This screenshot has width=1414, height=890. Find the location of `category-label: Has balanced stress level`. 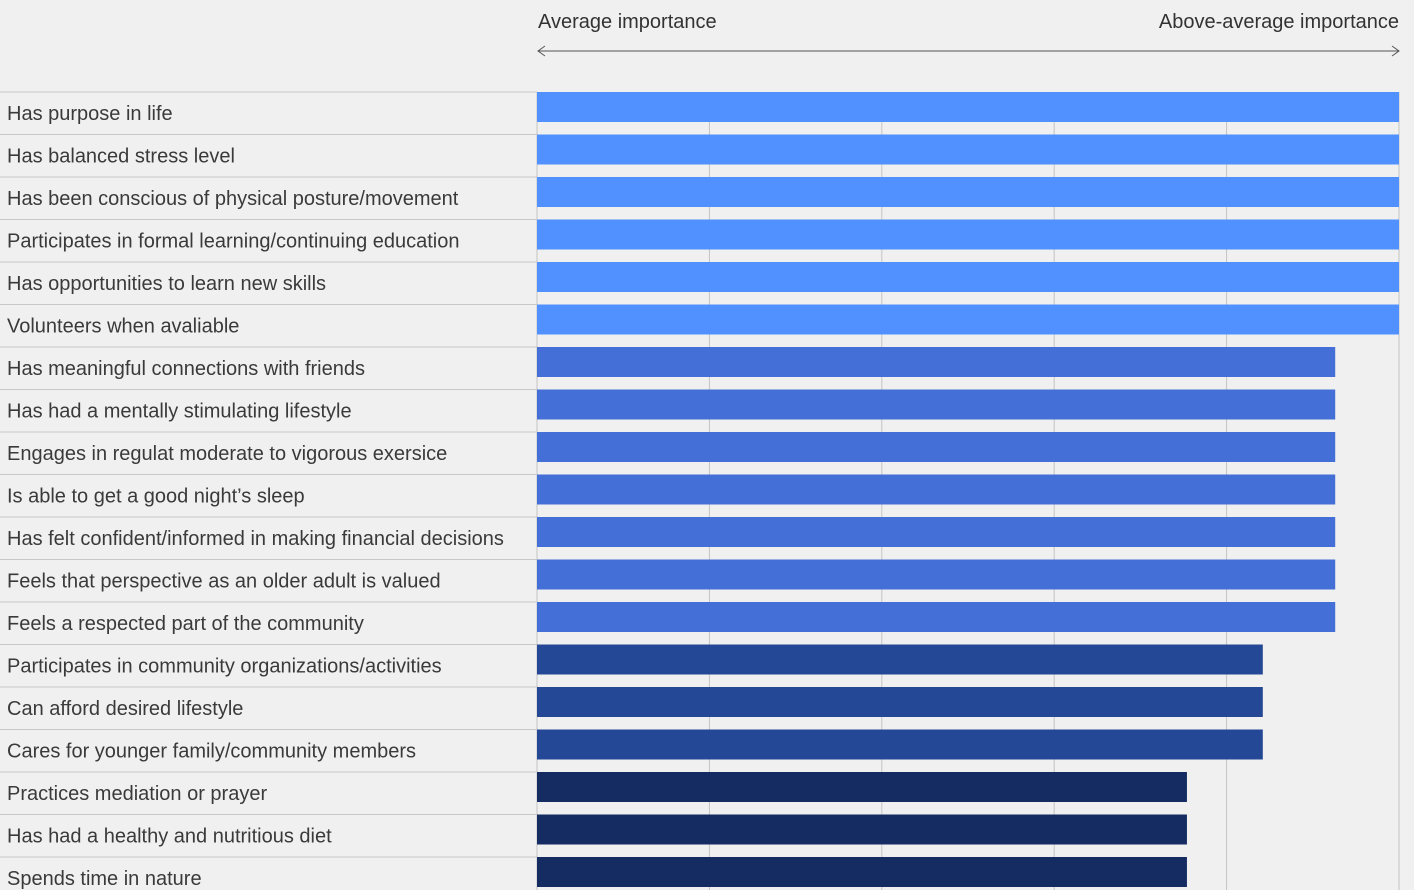

category-label: Has balanced stress level is located at coordinates (121, 157).